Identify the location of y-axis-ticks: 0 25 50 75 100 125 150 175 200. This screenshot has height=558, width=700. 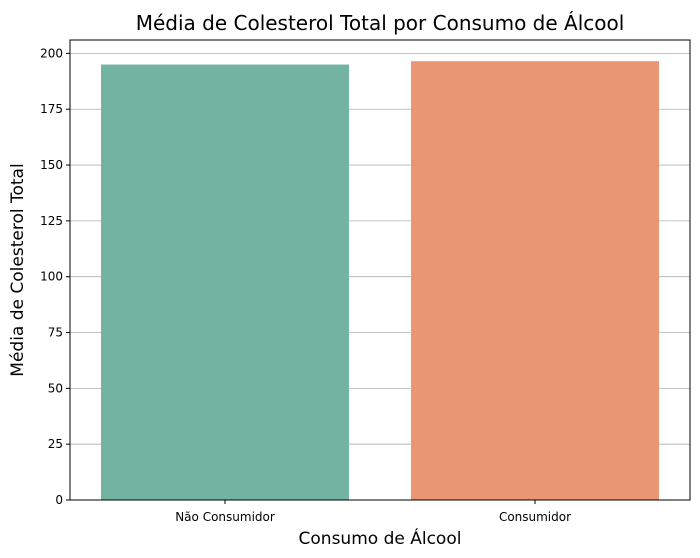
(55, 276).